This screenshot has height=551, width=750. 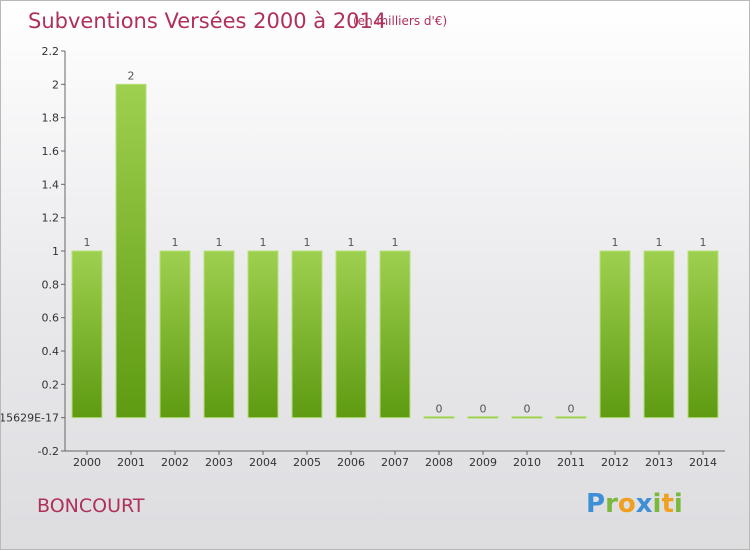 What do you see at coordinates (51, 384) in the screenshot?
I see `y-tick-label: 0.2` at bounding box center [51, 384].